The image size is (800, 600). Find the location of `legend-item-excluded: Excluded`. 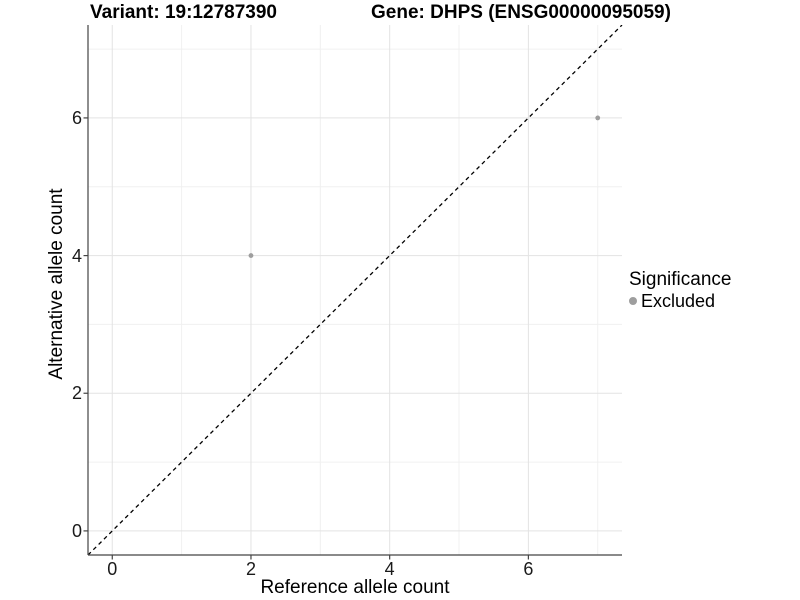

legend-item-excluded: Excluded is located at coordinates (680, 301).